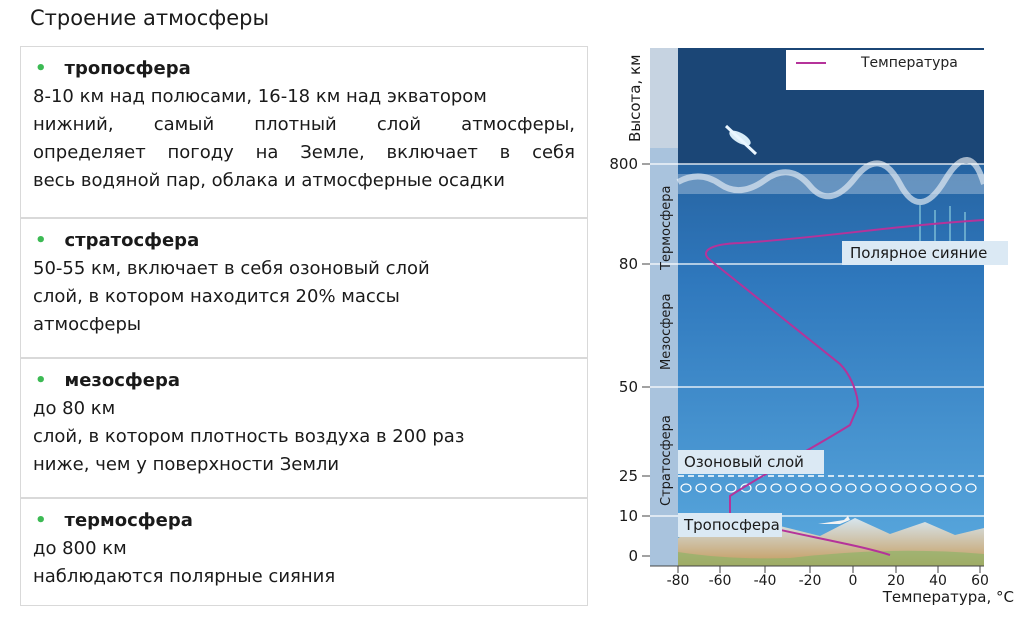 The height and width of the screenshot is (628, 1024). Describe the element at coordinates (720, 581) in the screenshot. I see `temp-tick-label: -60` at that location.